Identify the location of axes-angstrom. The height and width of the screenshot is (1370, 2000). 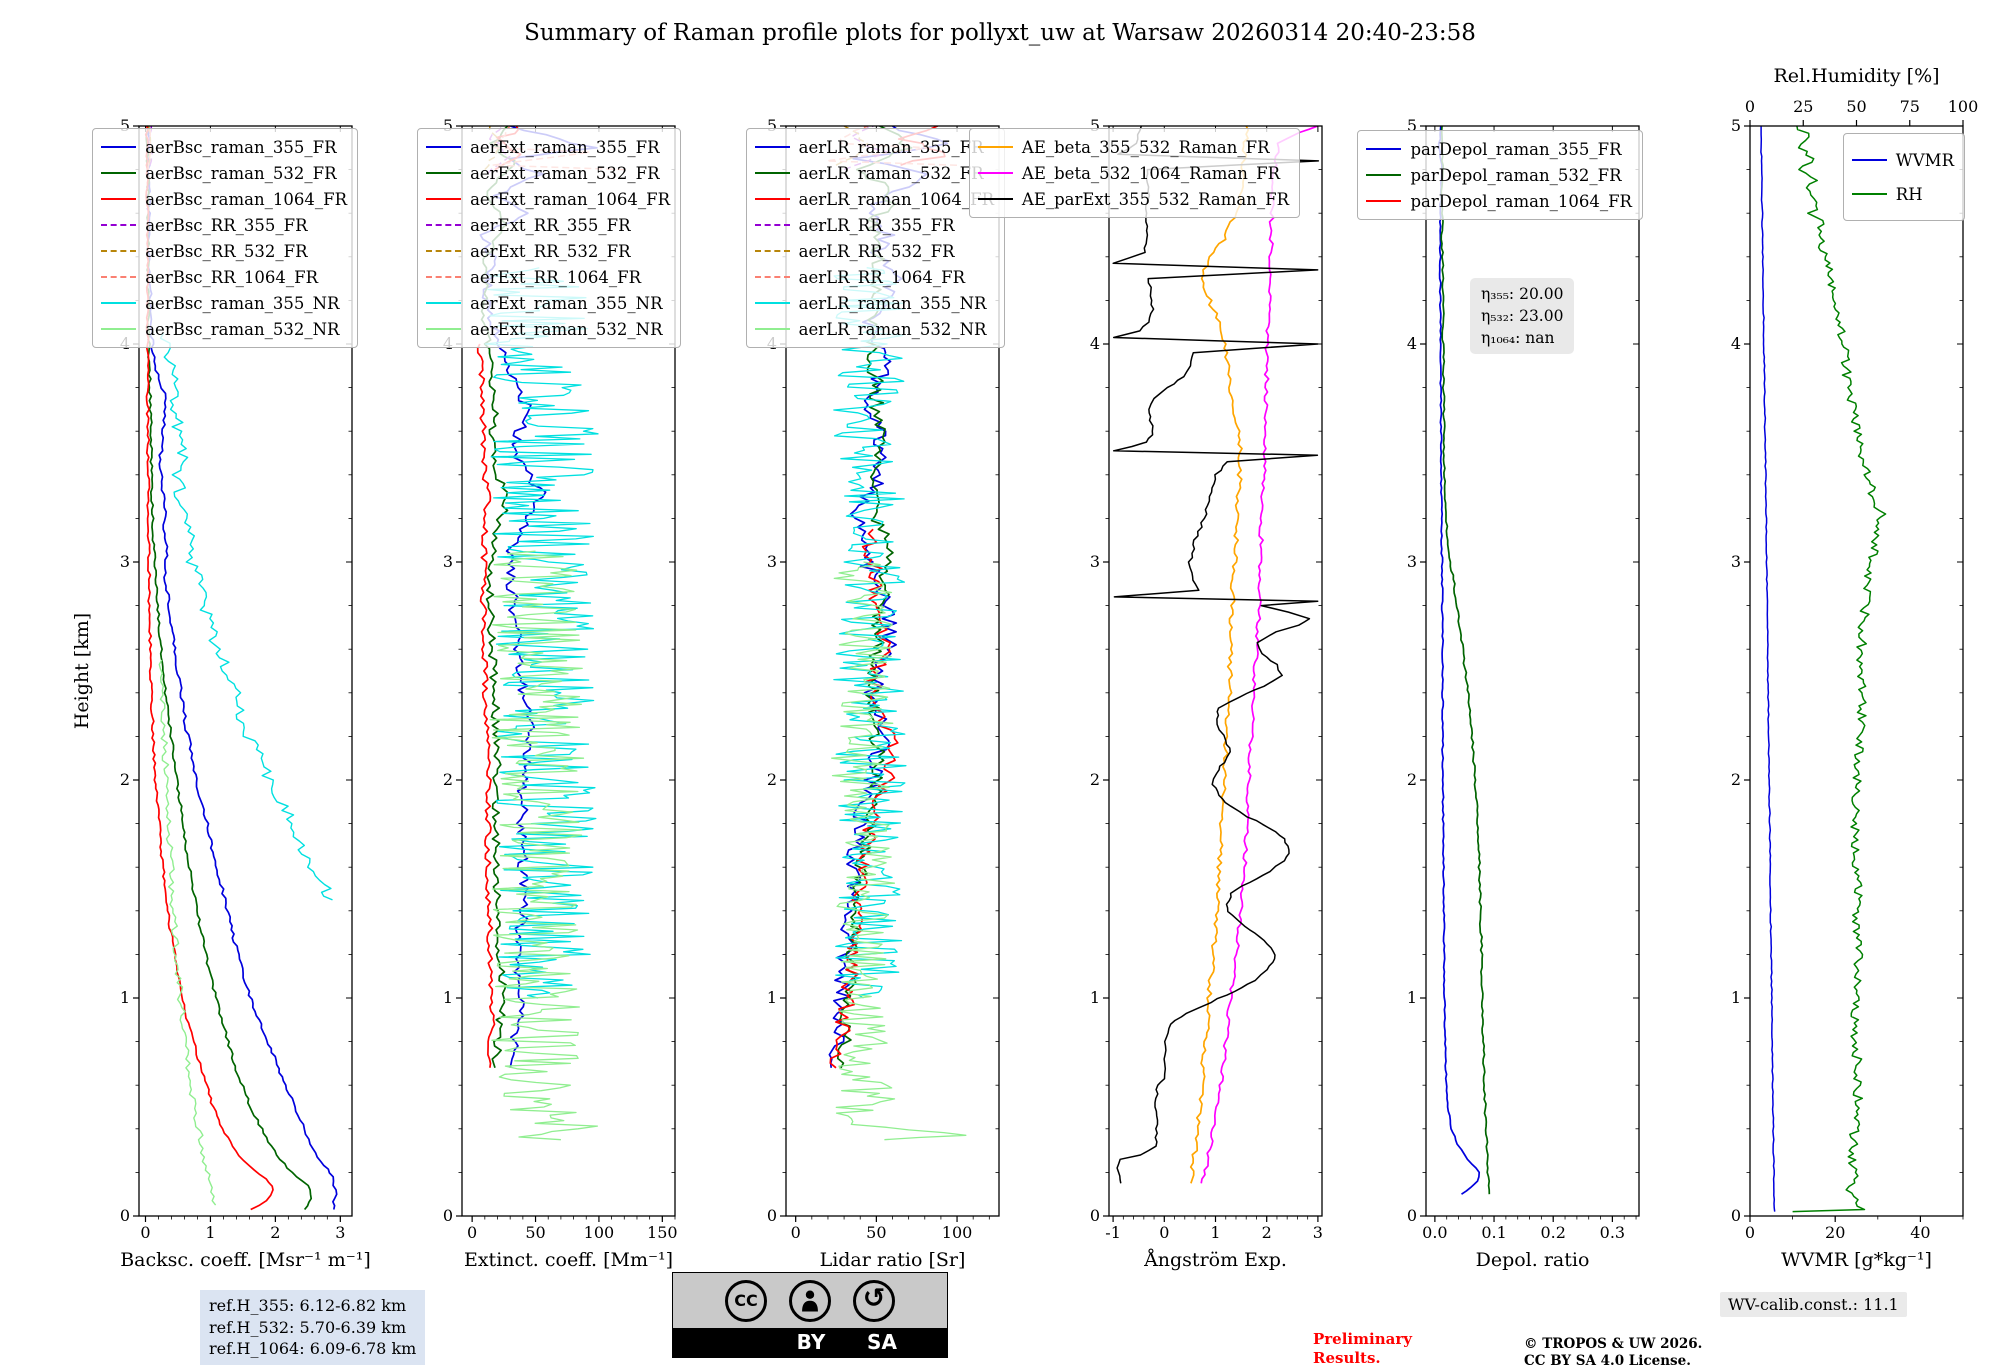
(1213, 673).